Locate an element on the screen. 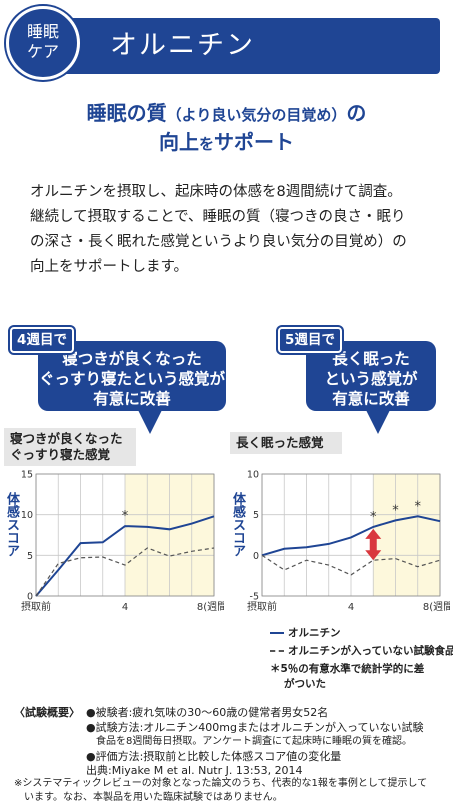 The height and width of the screenshot is (807, 453). summary-line: ●評価方法:摂取前と比較した体感スコア値の変化量 is located at coordinates (214, 756).